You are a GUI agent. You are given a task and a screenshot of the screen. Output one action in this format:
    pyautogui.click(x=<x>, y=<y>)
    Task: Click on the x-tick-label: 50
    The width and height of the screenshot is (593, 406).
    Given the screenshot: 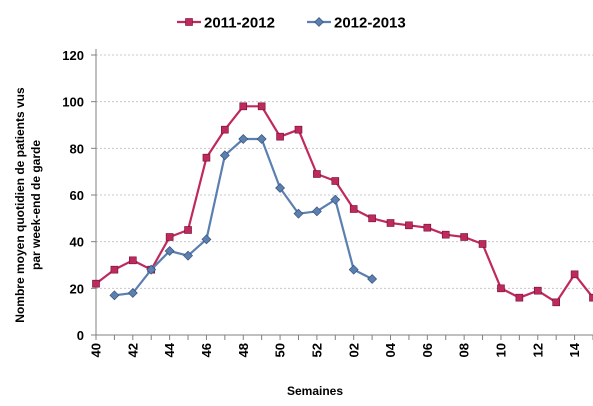 What is the action you would take?
    pyautogui.click(x=280, y=350)
    